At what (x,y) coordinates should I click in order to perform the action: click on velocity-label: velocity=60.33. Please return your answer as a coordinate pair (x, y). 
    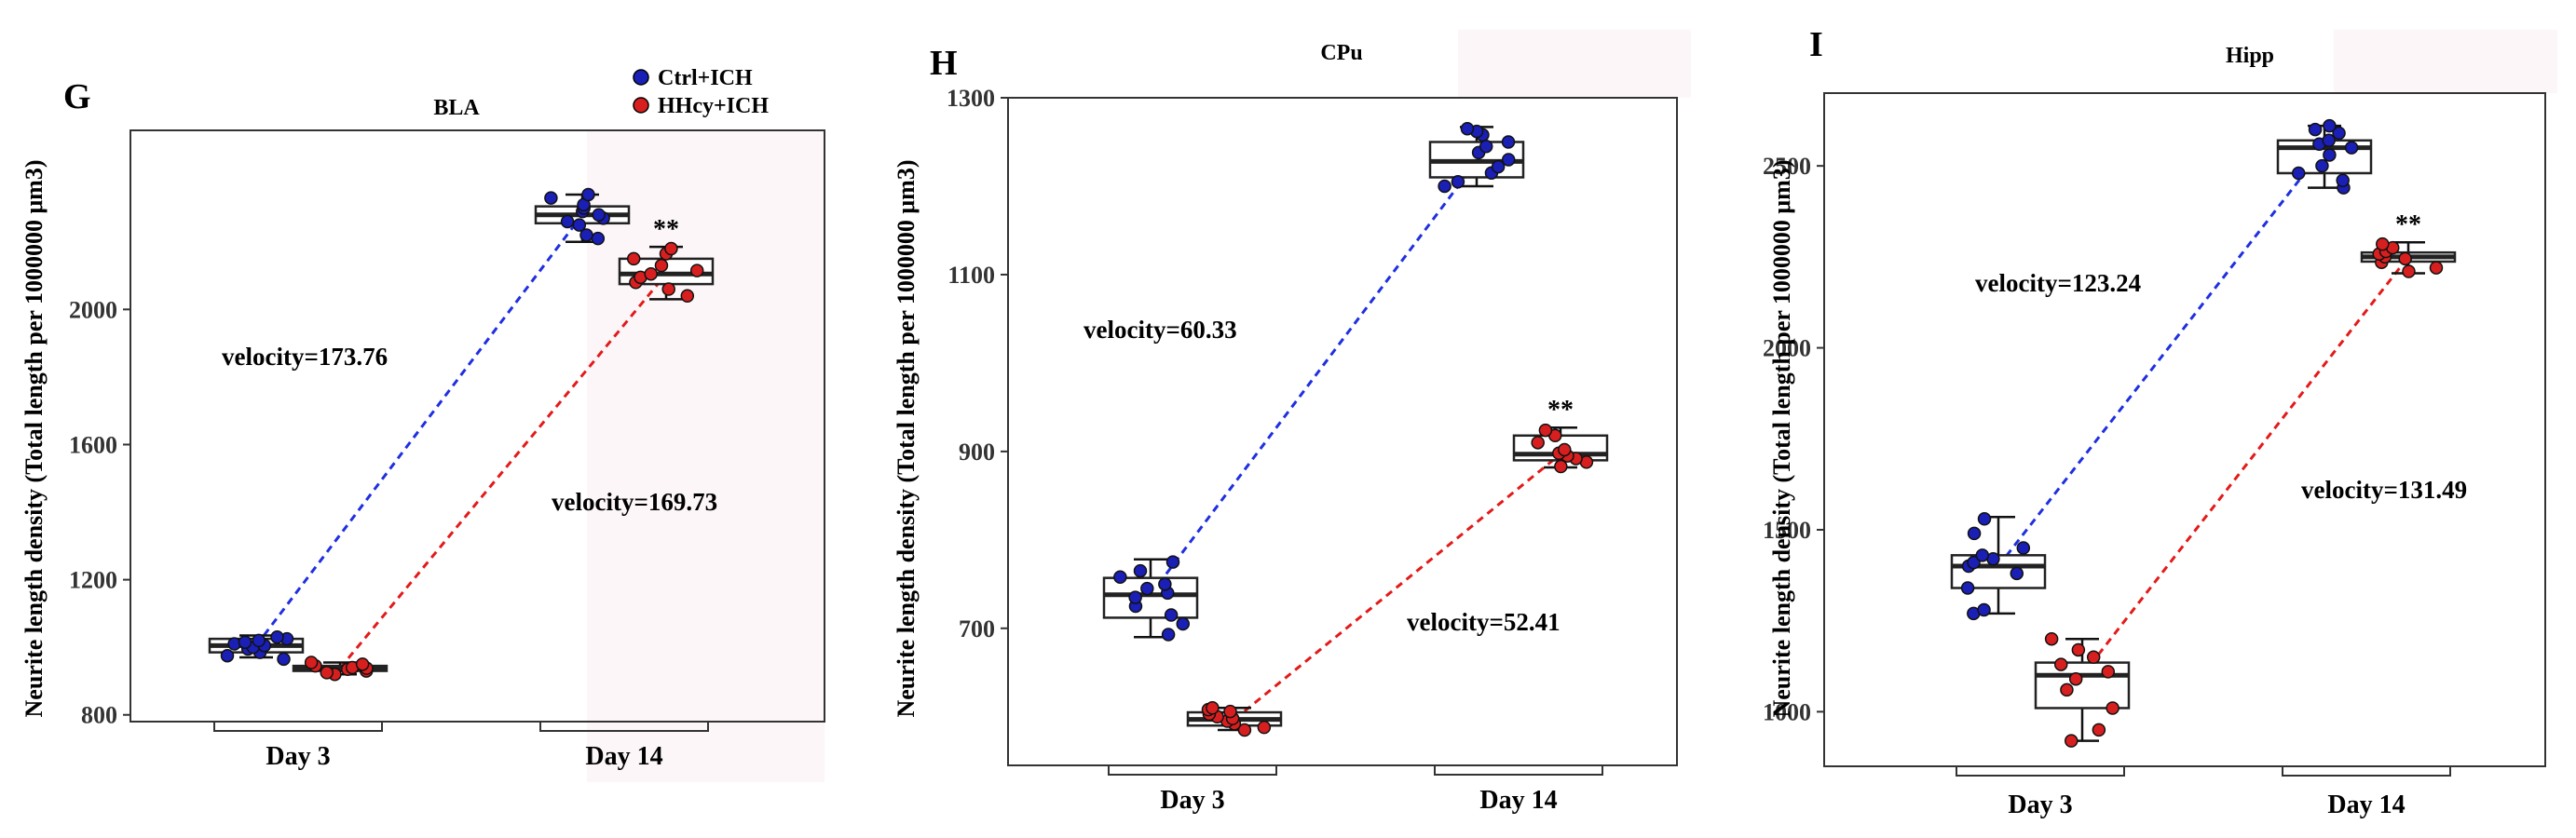
    Looking at the image, I should click on (1160, 330).